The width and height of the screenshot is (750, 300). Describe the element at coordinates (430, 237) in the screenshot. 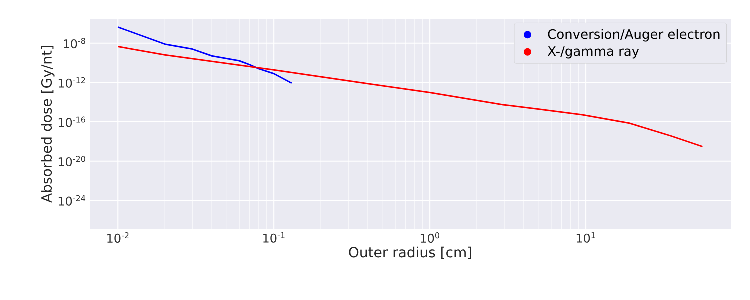

I see `x-tick-label: 10$^{0}$` at that location.